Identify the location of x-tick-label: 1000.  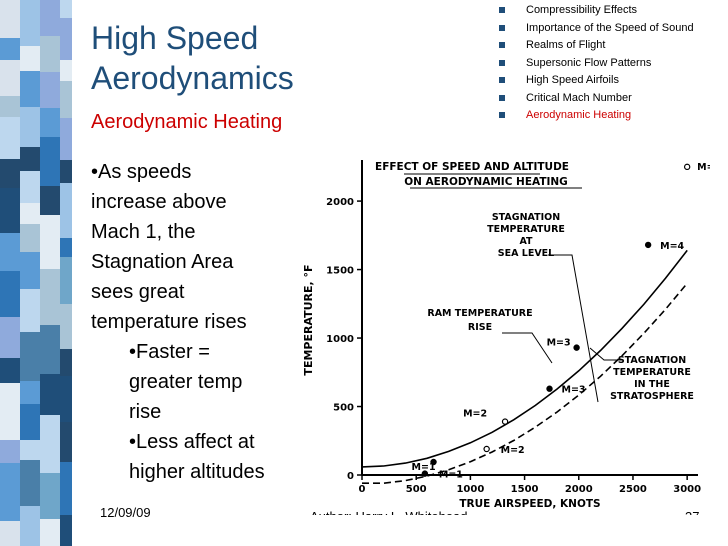
(470, 489).